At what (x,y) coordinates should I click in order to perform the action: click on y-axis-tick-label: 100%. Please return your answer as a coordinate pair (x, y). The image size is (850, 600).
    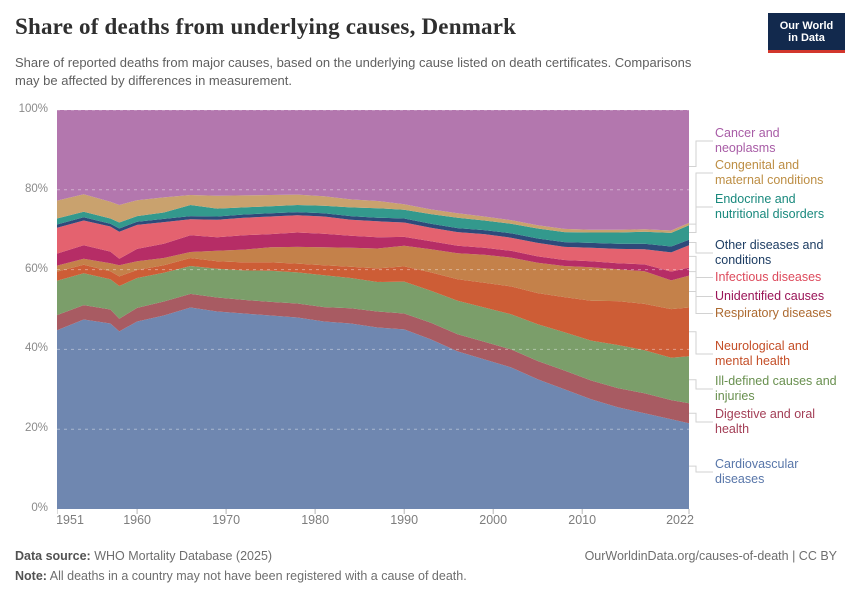
    Looking at the image, I should click on (33, 109).